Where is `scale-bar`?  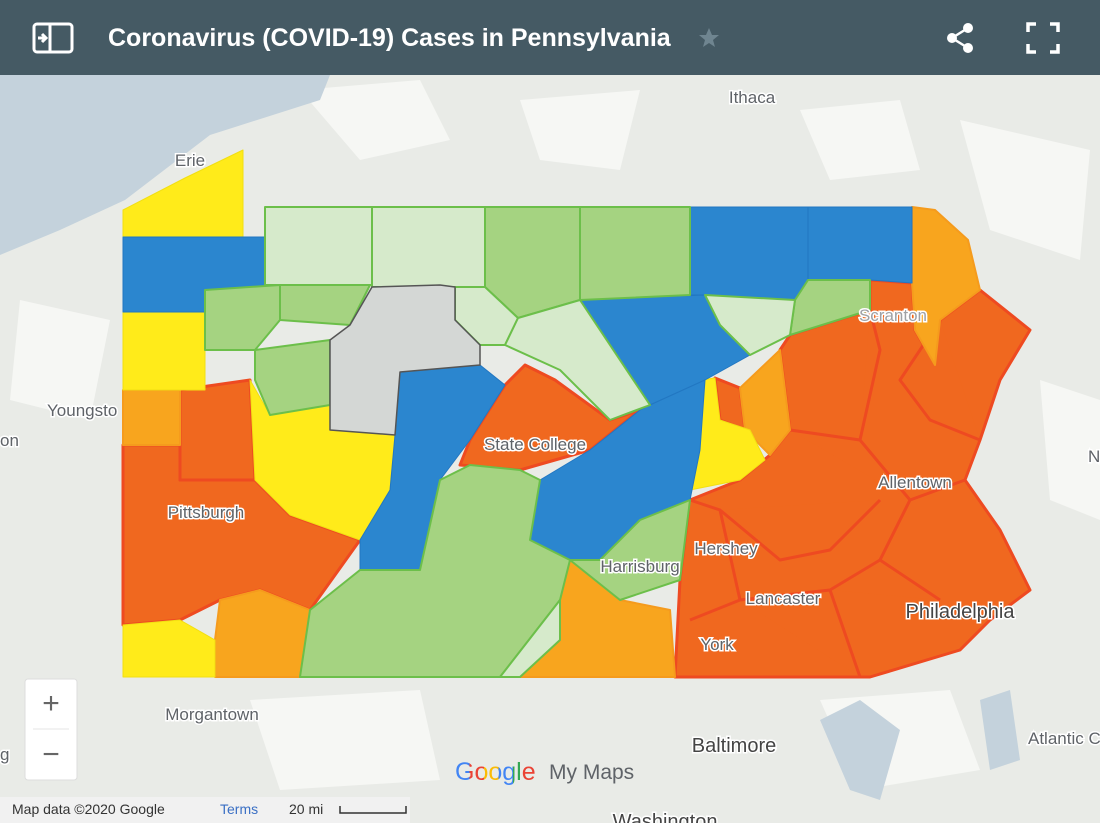 scale-bar is located at coordinates (373, 810).